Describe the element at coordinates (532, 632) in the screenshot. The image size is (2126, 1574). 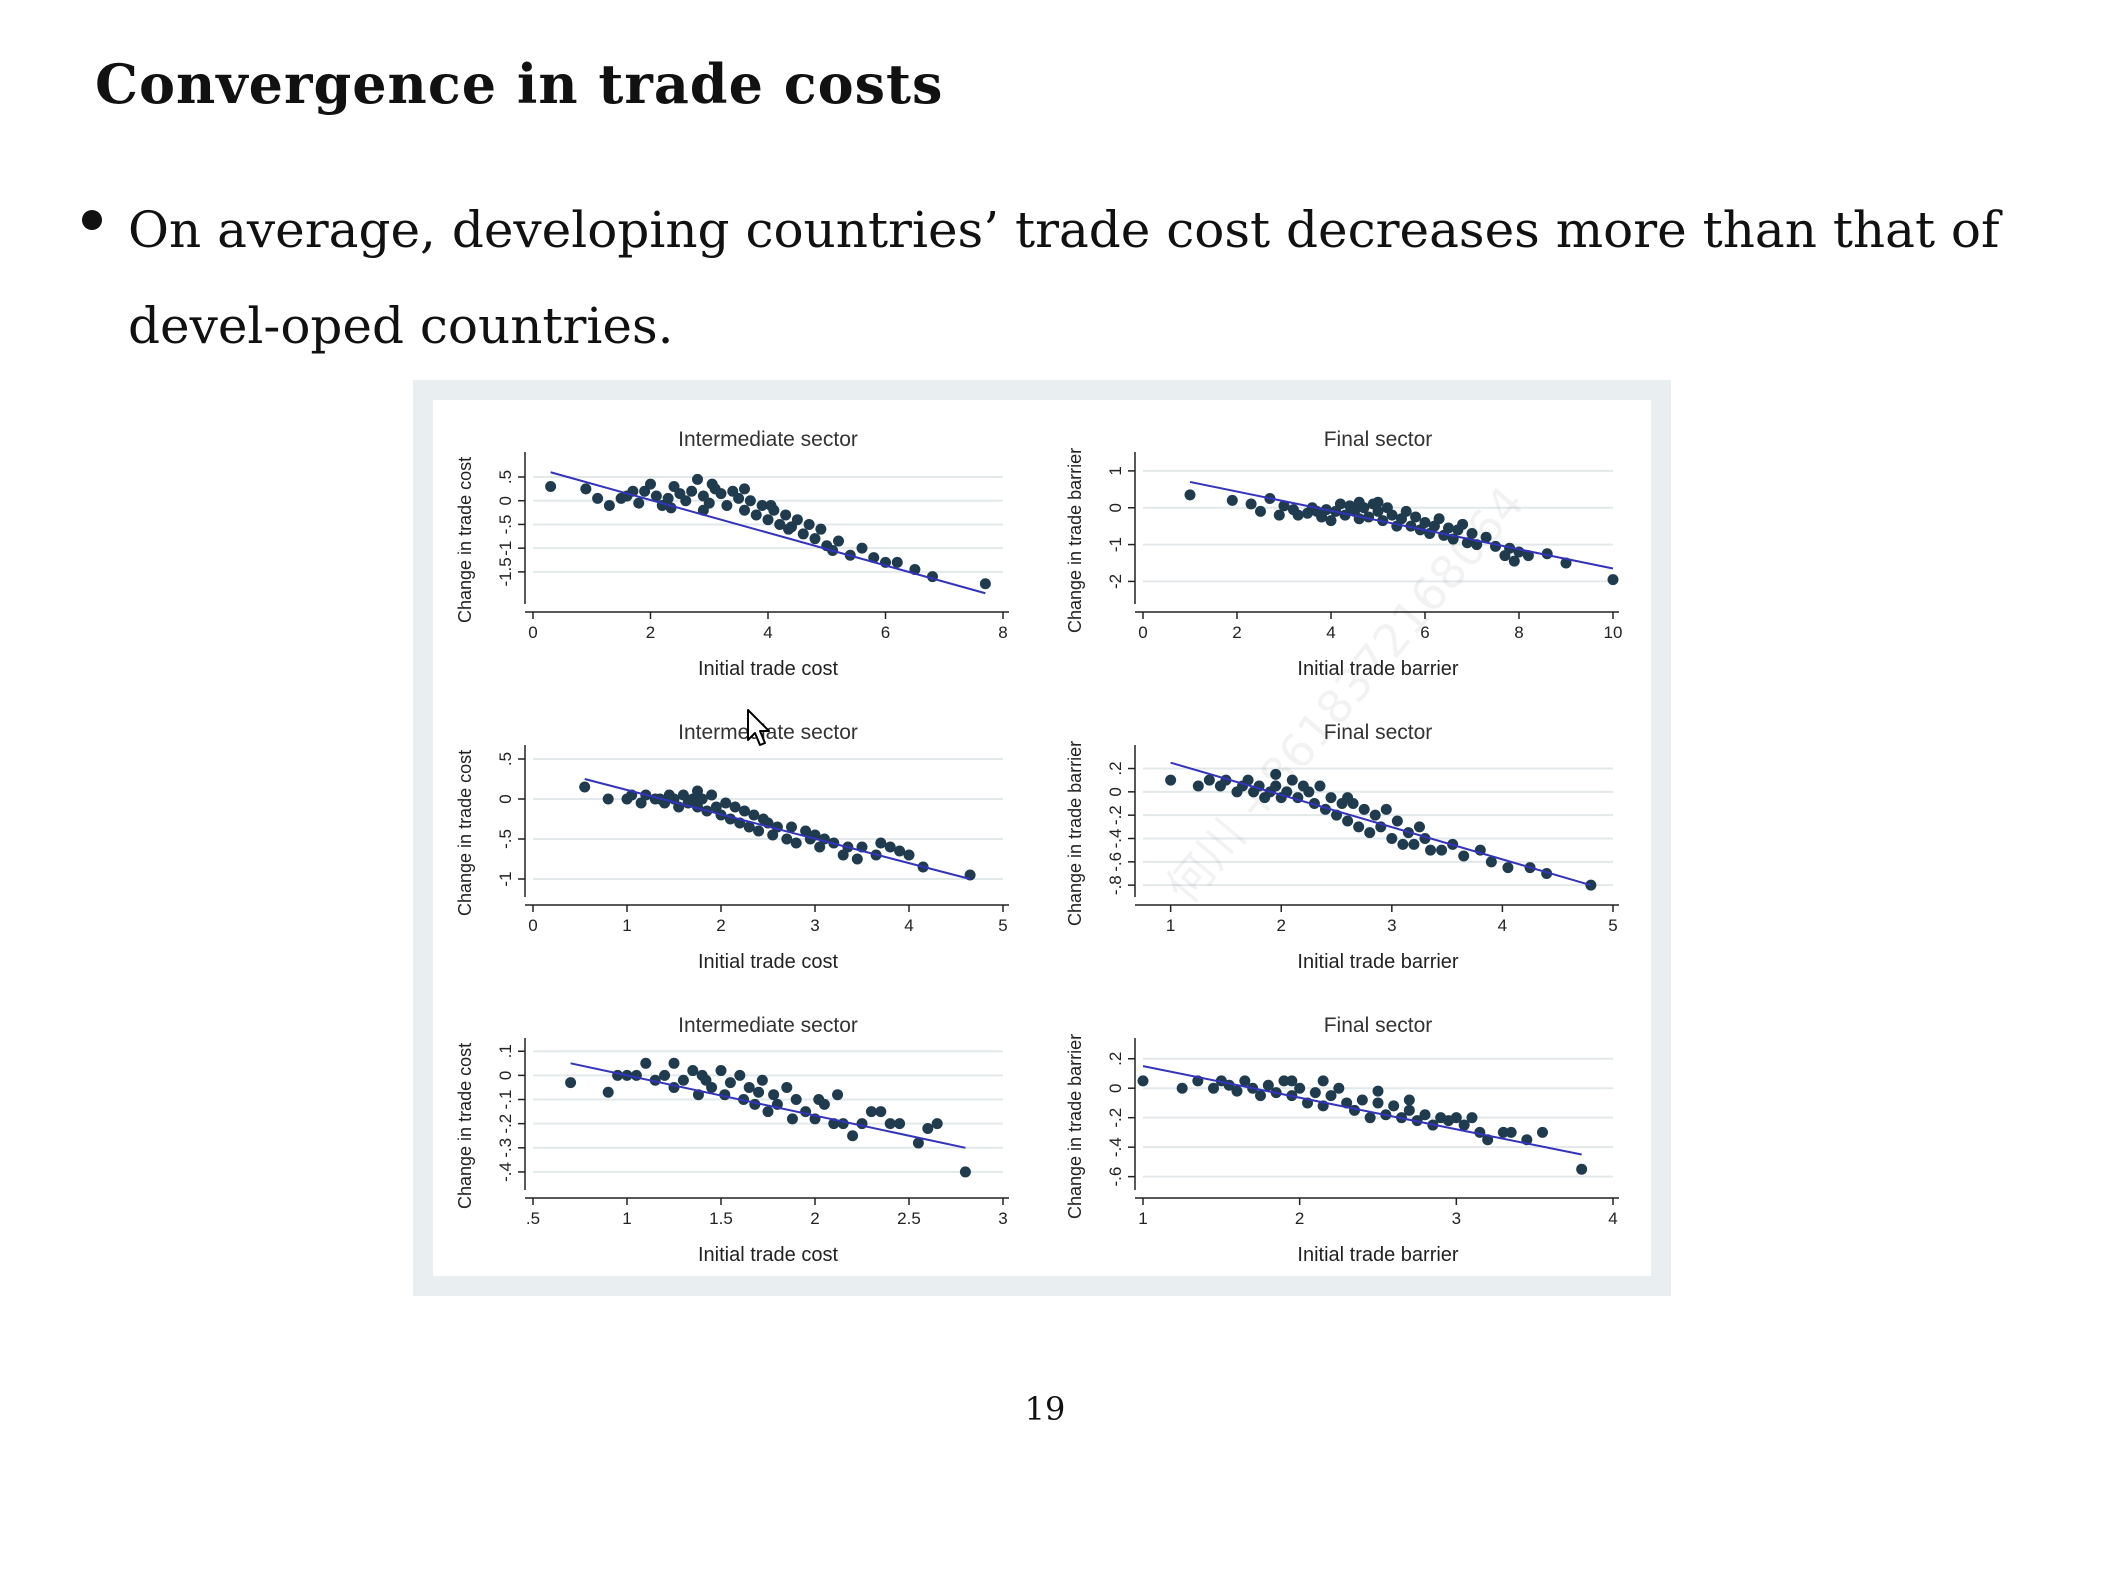
I see `x-tick-label: 0` at that location.